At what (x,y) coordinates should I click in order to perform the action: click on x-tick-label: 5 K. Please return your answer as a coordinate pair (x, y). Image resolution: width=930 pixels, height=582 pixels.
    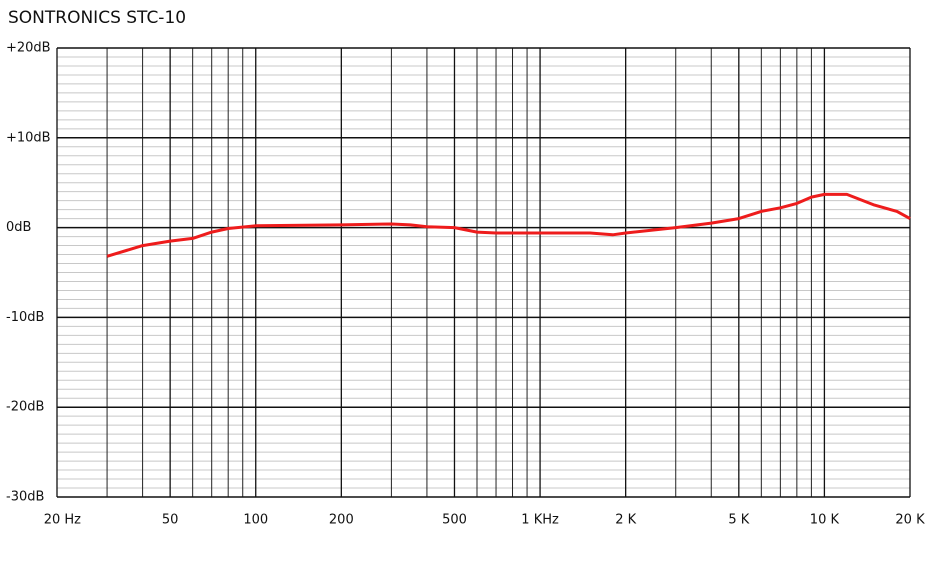
    Looking at the image, I should click on (738, 520).